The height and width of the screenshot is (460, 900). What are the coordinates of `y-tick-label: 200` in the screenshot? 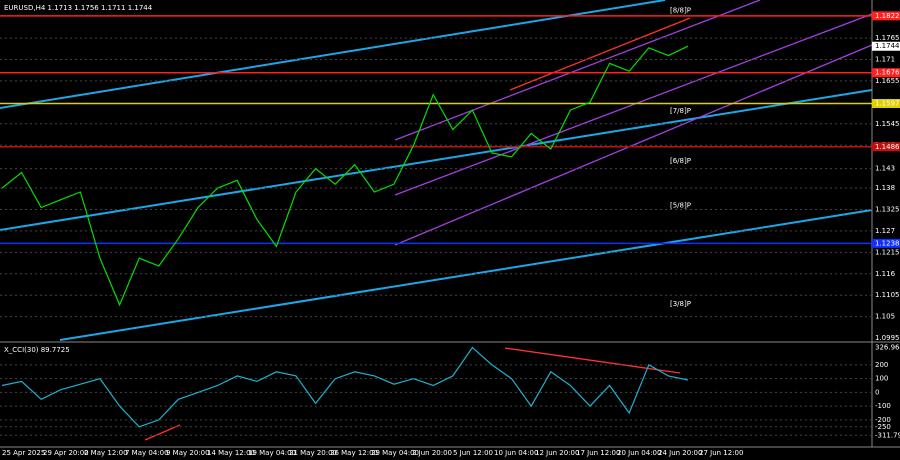 It's located at (881, 365).